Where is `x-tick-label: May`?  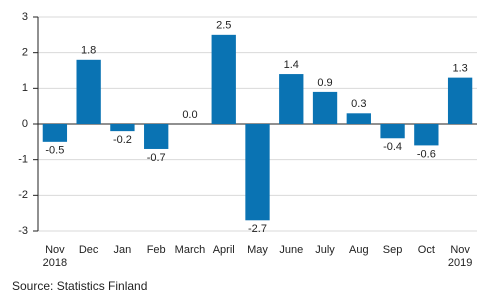
x-tick-label: May is located at coordinates (257, 250).